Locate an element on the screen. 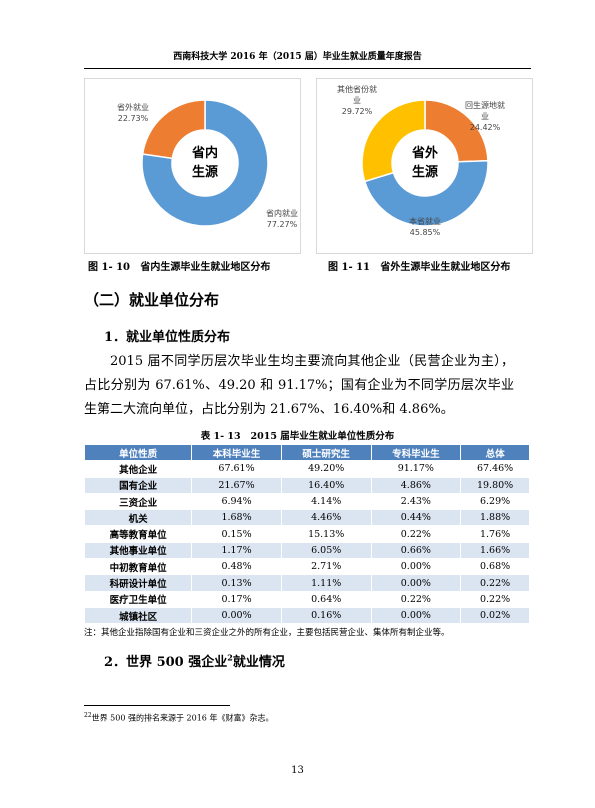 This screenshot has height=808, width=595. table-cell: 0.48% is located at coordinates (236, 567).